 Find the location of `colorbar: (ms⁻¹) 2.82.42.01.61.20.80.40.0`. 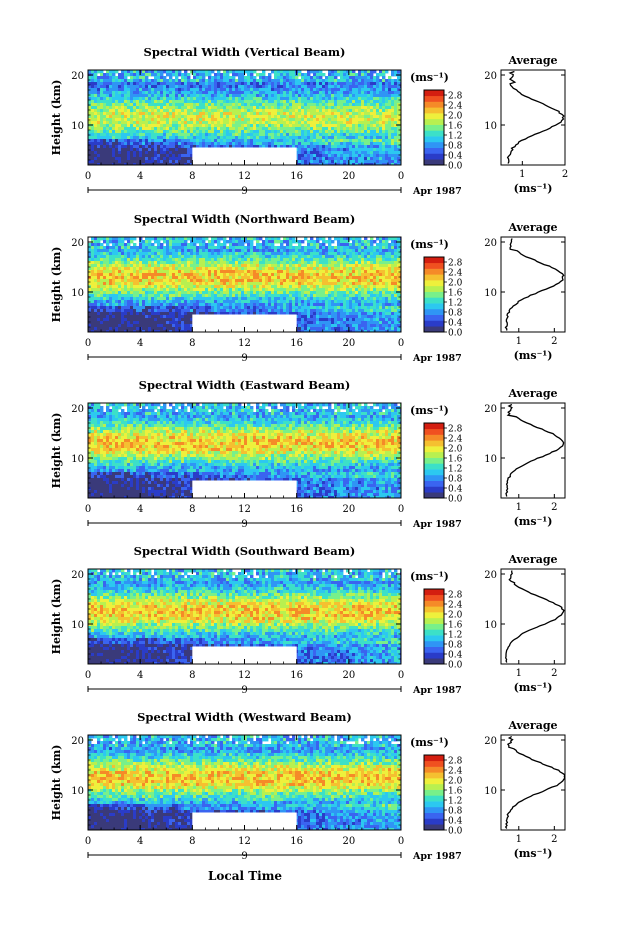

colorbar: (ms⁻¹) 2.82.42.01.61.20.80.40.0 is located at coordinates (436, 454).